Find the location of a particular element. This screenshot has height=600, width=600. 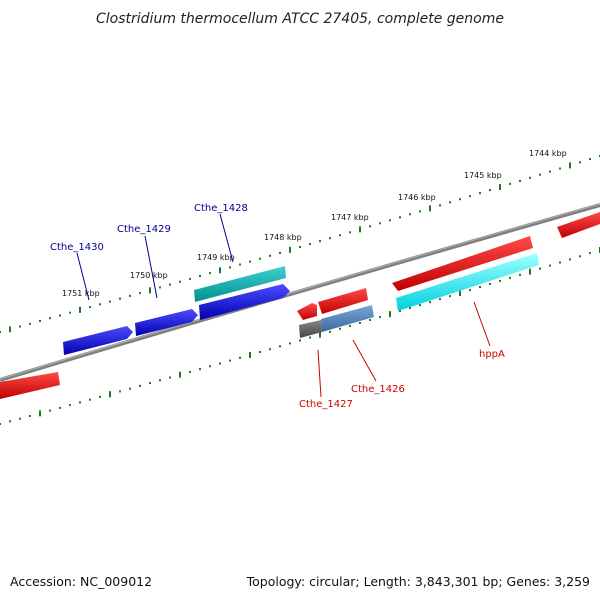

cds-feature-hppa-cyan is located at coordinates (467, 282).